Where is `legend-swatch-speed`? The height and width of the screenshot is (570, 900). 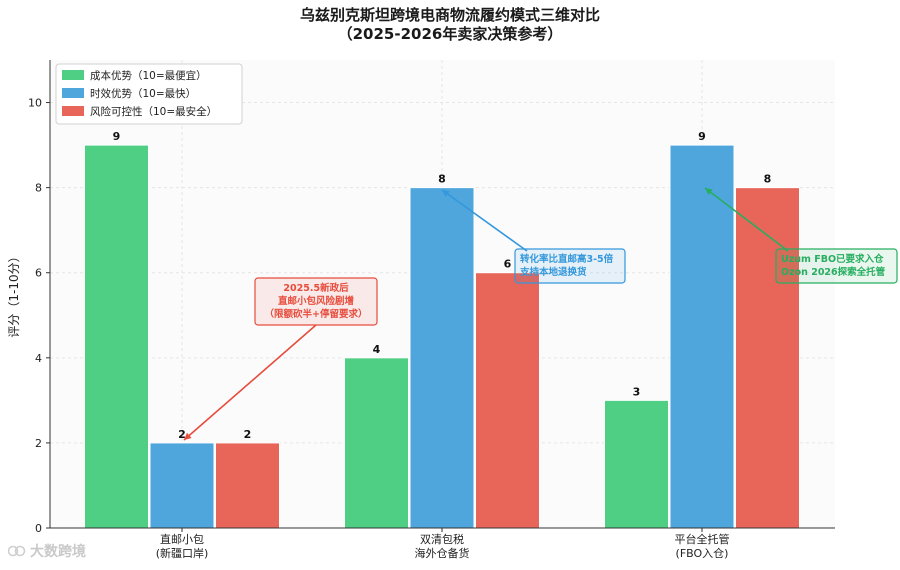
legend-swatch-speed is located at coordinates (73, 93).